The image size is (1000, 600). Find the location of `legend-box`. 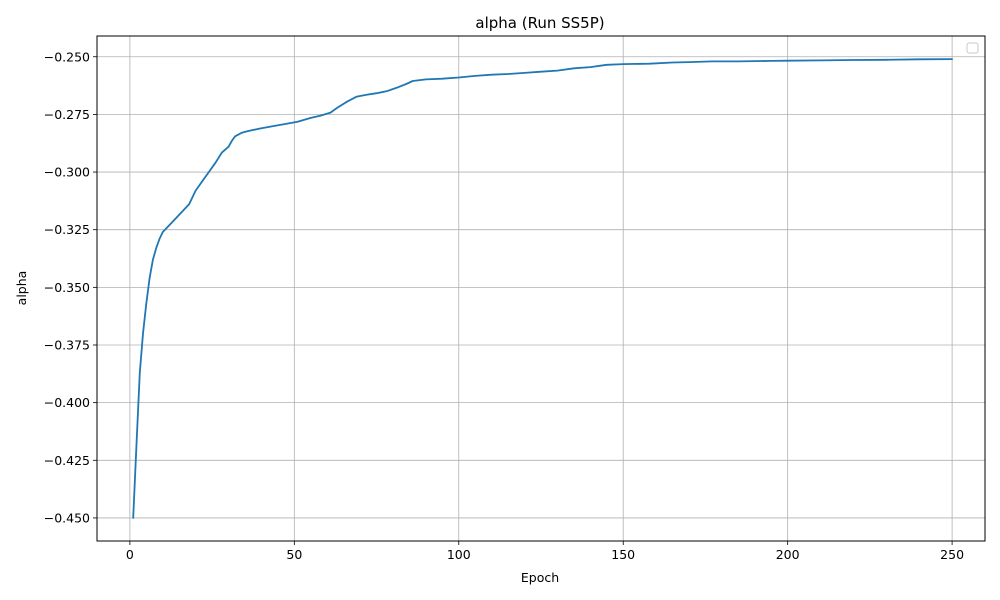

legend-box is located at coordinates (972, 48).